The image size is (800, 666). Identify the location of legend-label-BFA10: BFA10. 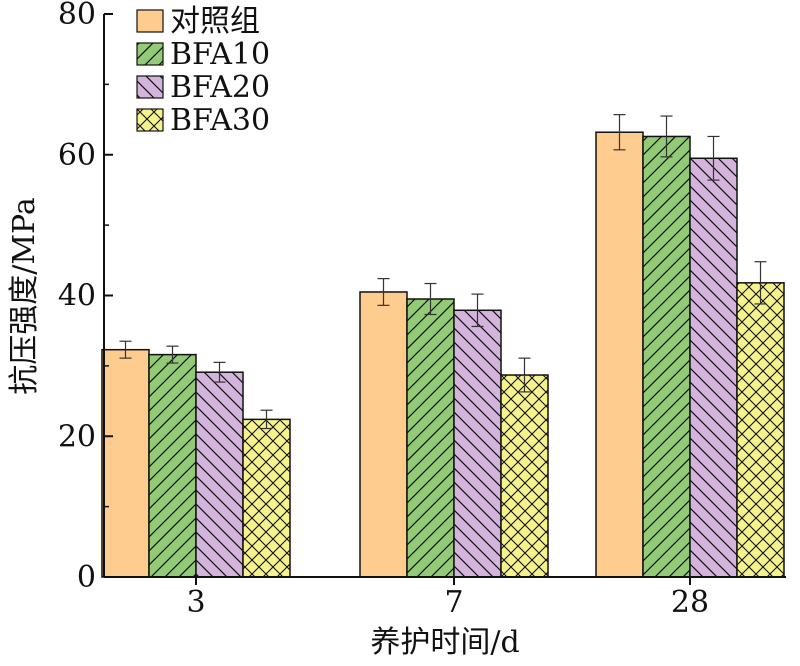
(220, 54).